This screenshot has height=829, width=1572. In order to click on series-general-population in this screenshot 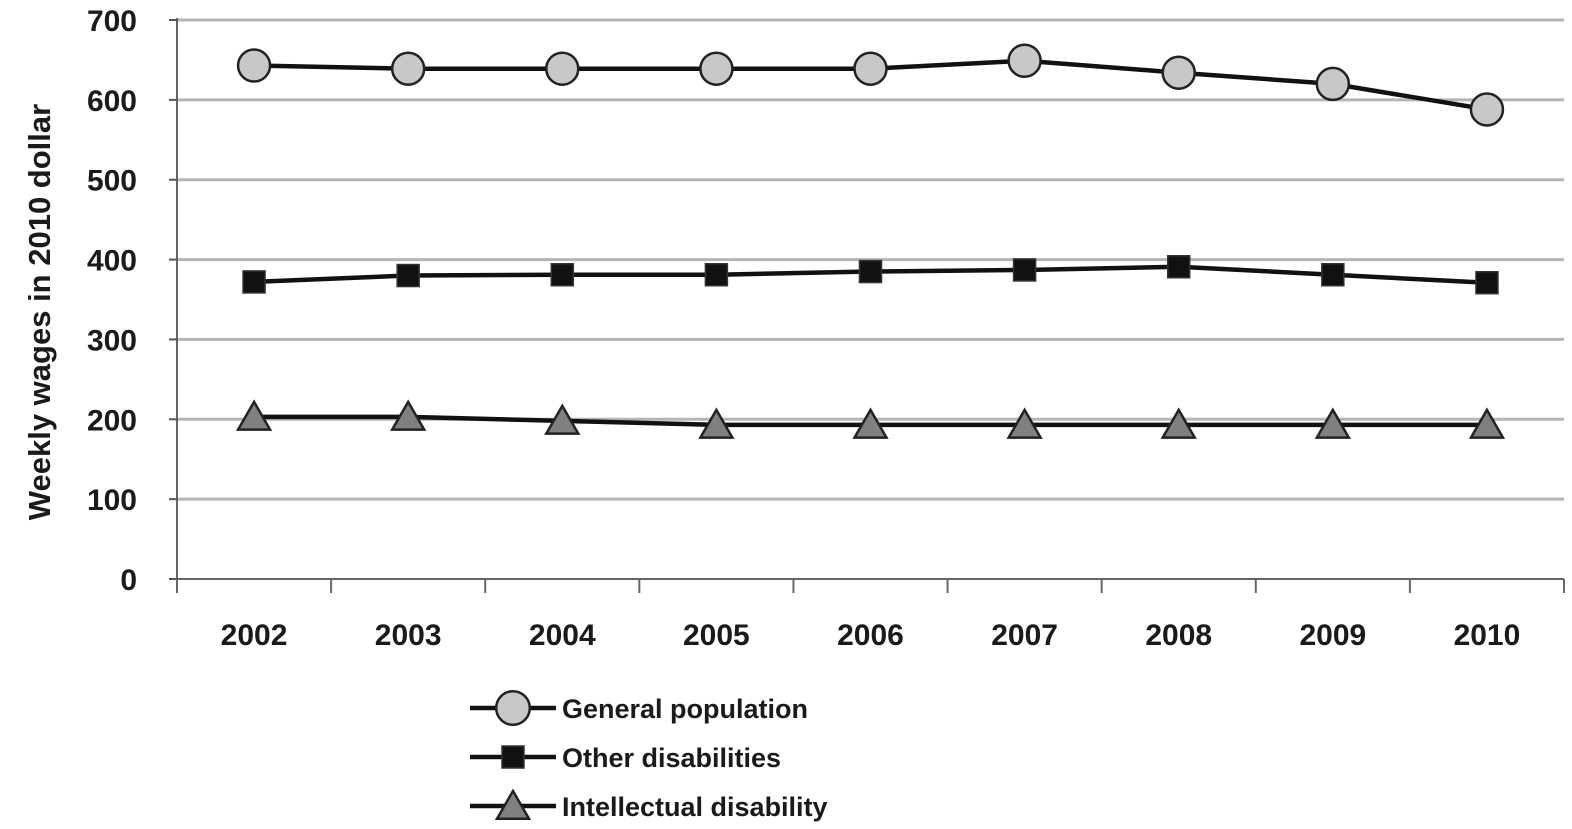, I will do `click(870, 85)`.